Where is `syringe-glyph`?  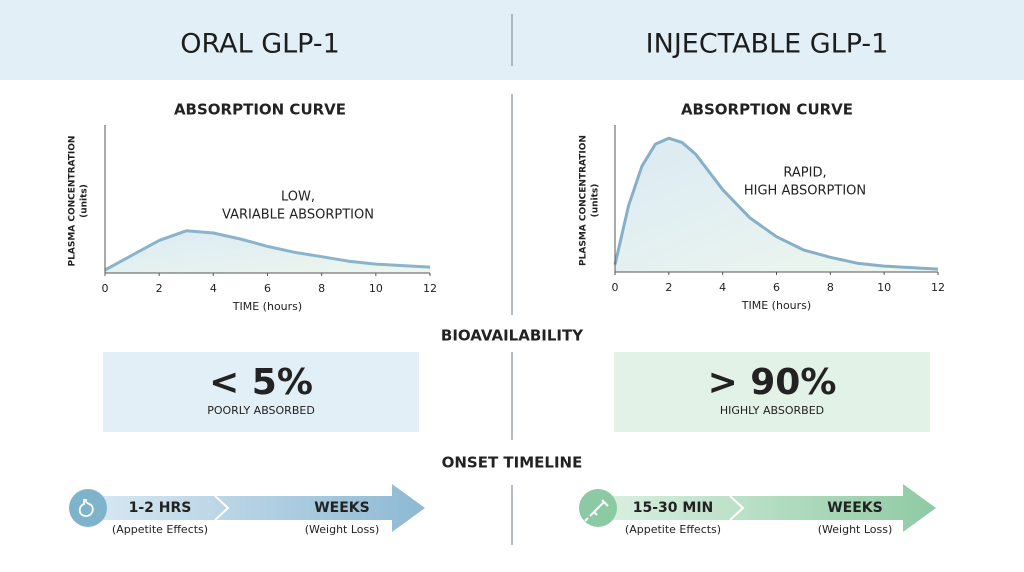
syringe-glyph is located at coordinates (596, 510).